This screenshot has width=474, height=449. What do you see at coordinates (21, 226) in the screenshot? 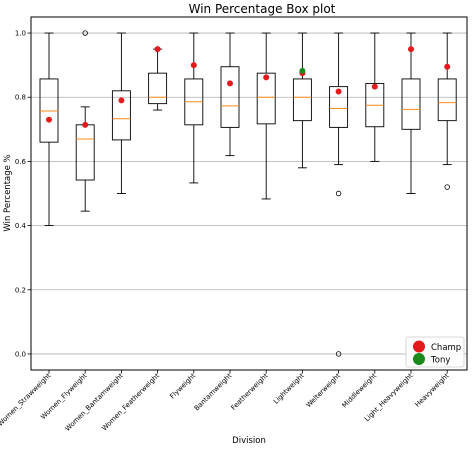
I see `y-tick-label-2: 0.4` at bounding box center [21, 226].